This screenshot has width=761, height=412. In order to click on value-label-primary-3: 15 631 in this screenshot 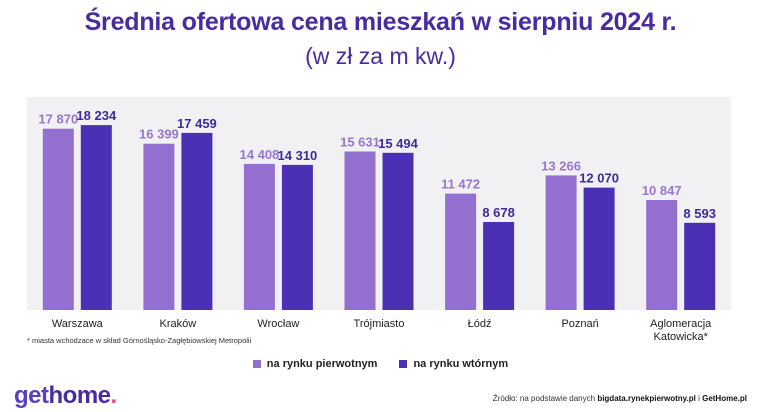, I will do `click(360, 142)`.